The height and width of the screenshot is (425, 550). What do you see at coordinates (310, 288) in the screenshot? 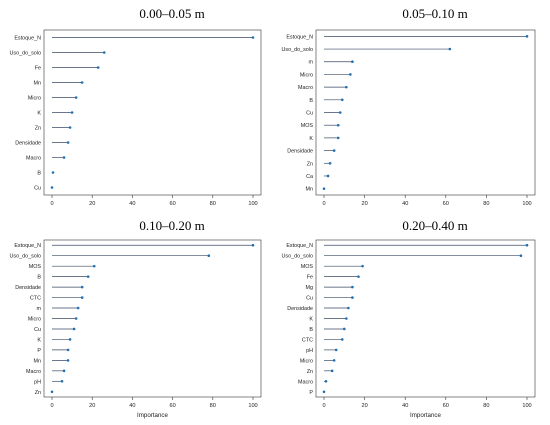
I see `category-label: Mg` at bounding box center [310, 288].